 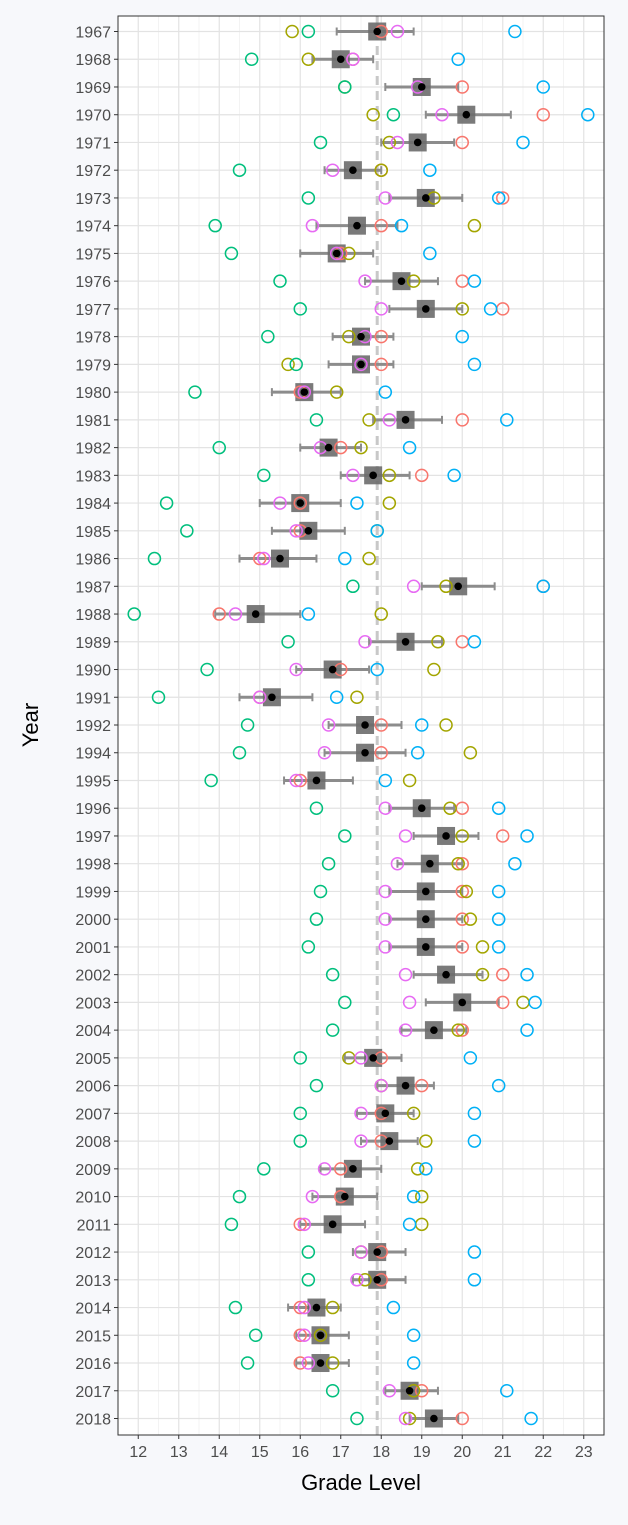 I want to click on y-tick-label: 1989, so click(x=93, y=643).